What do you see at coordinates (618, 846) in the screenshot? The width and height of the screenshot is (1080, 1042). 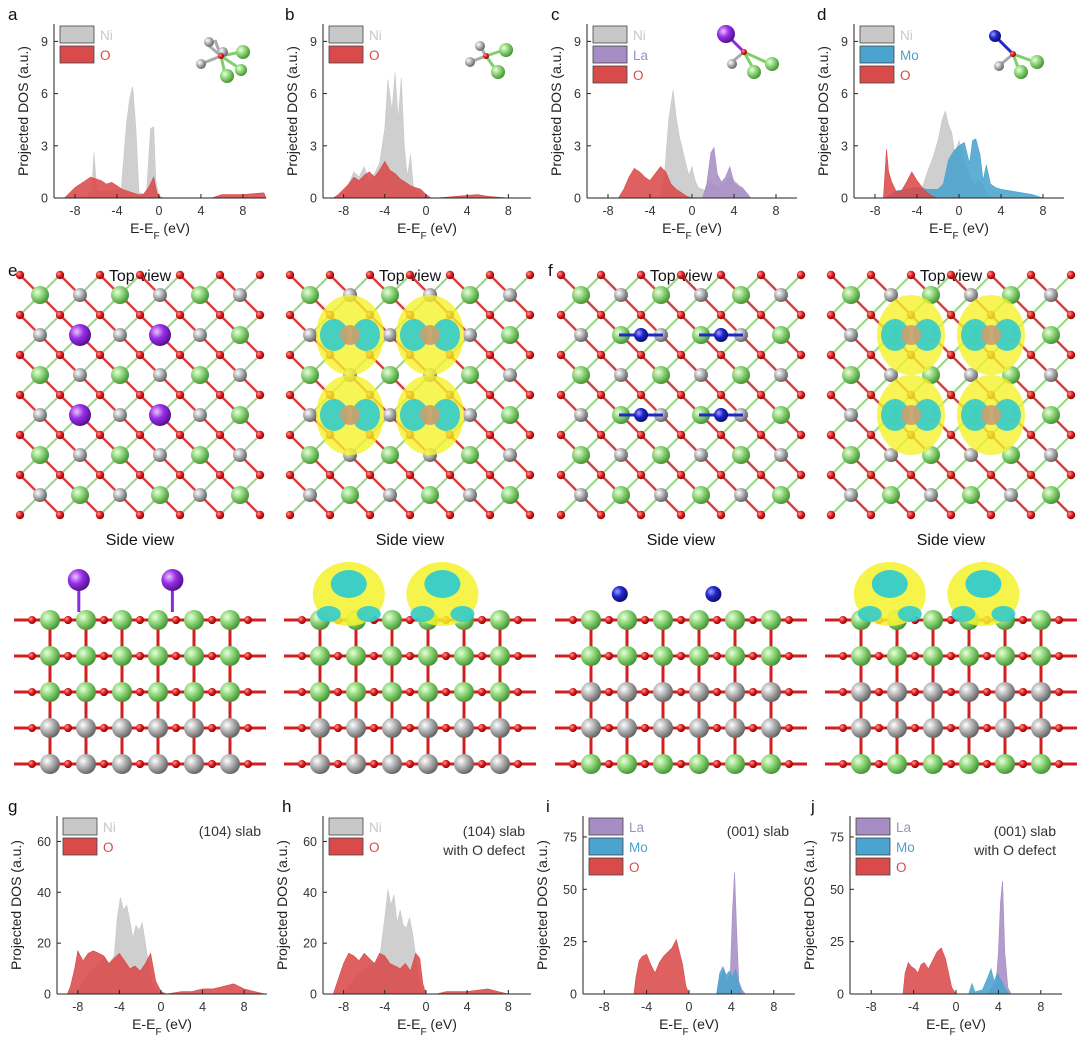 I see `legend-i: La Mo O` at bounding box center [618, 846].